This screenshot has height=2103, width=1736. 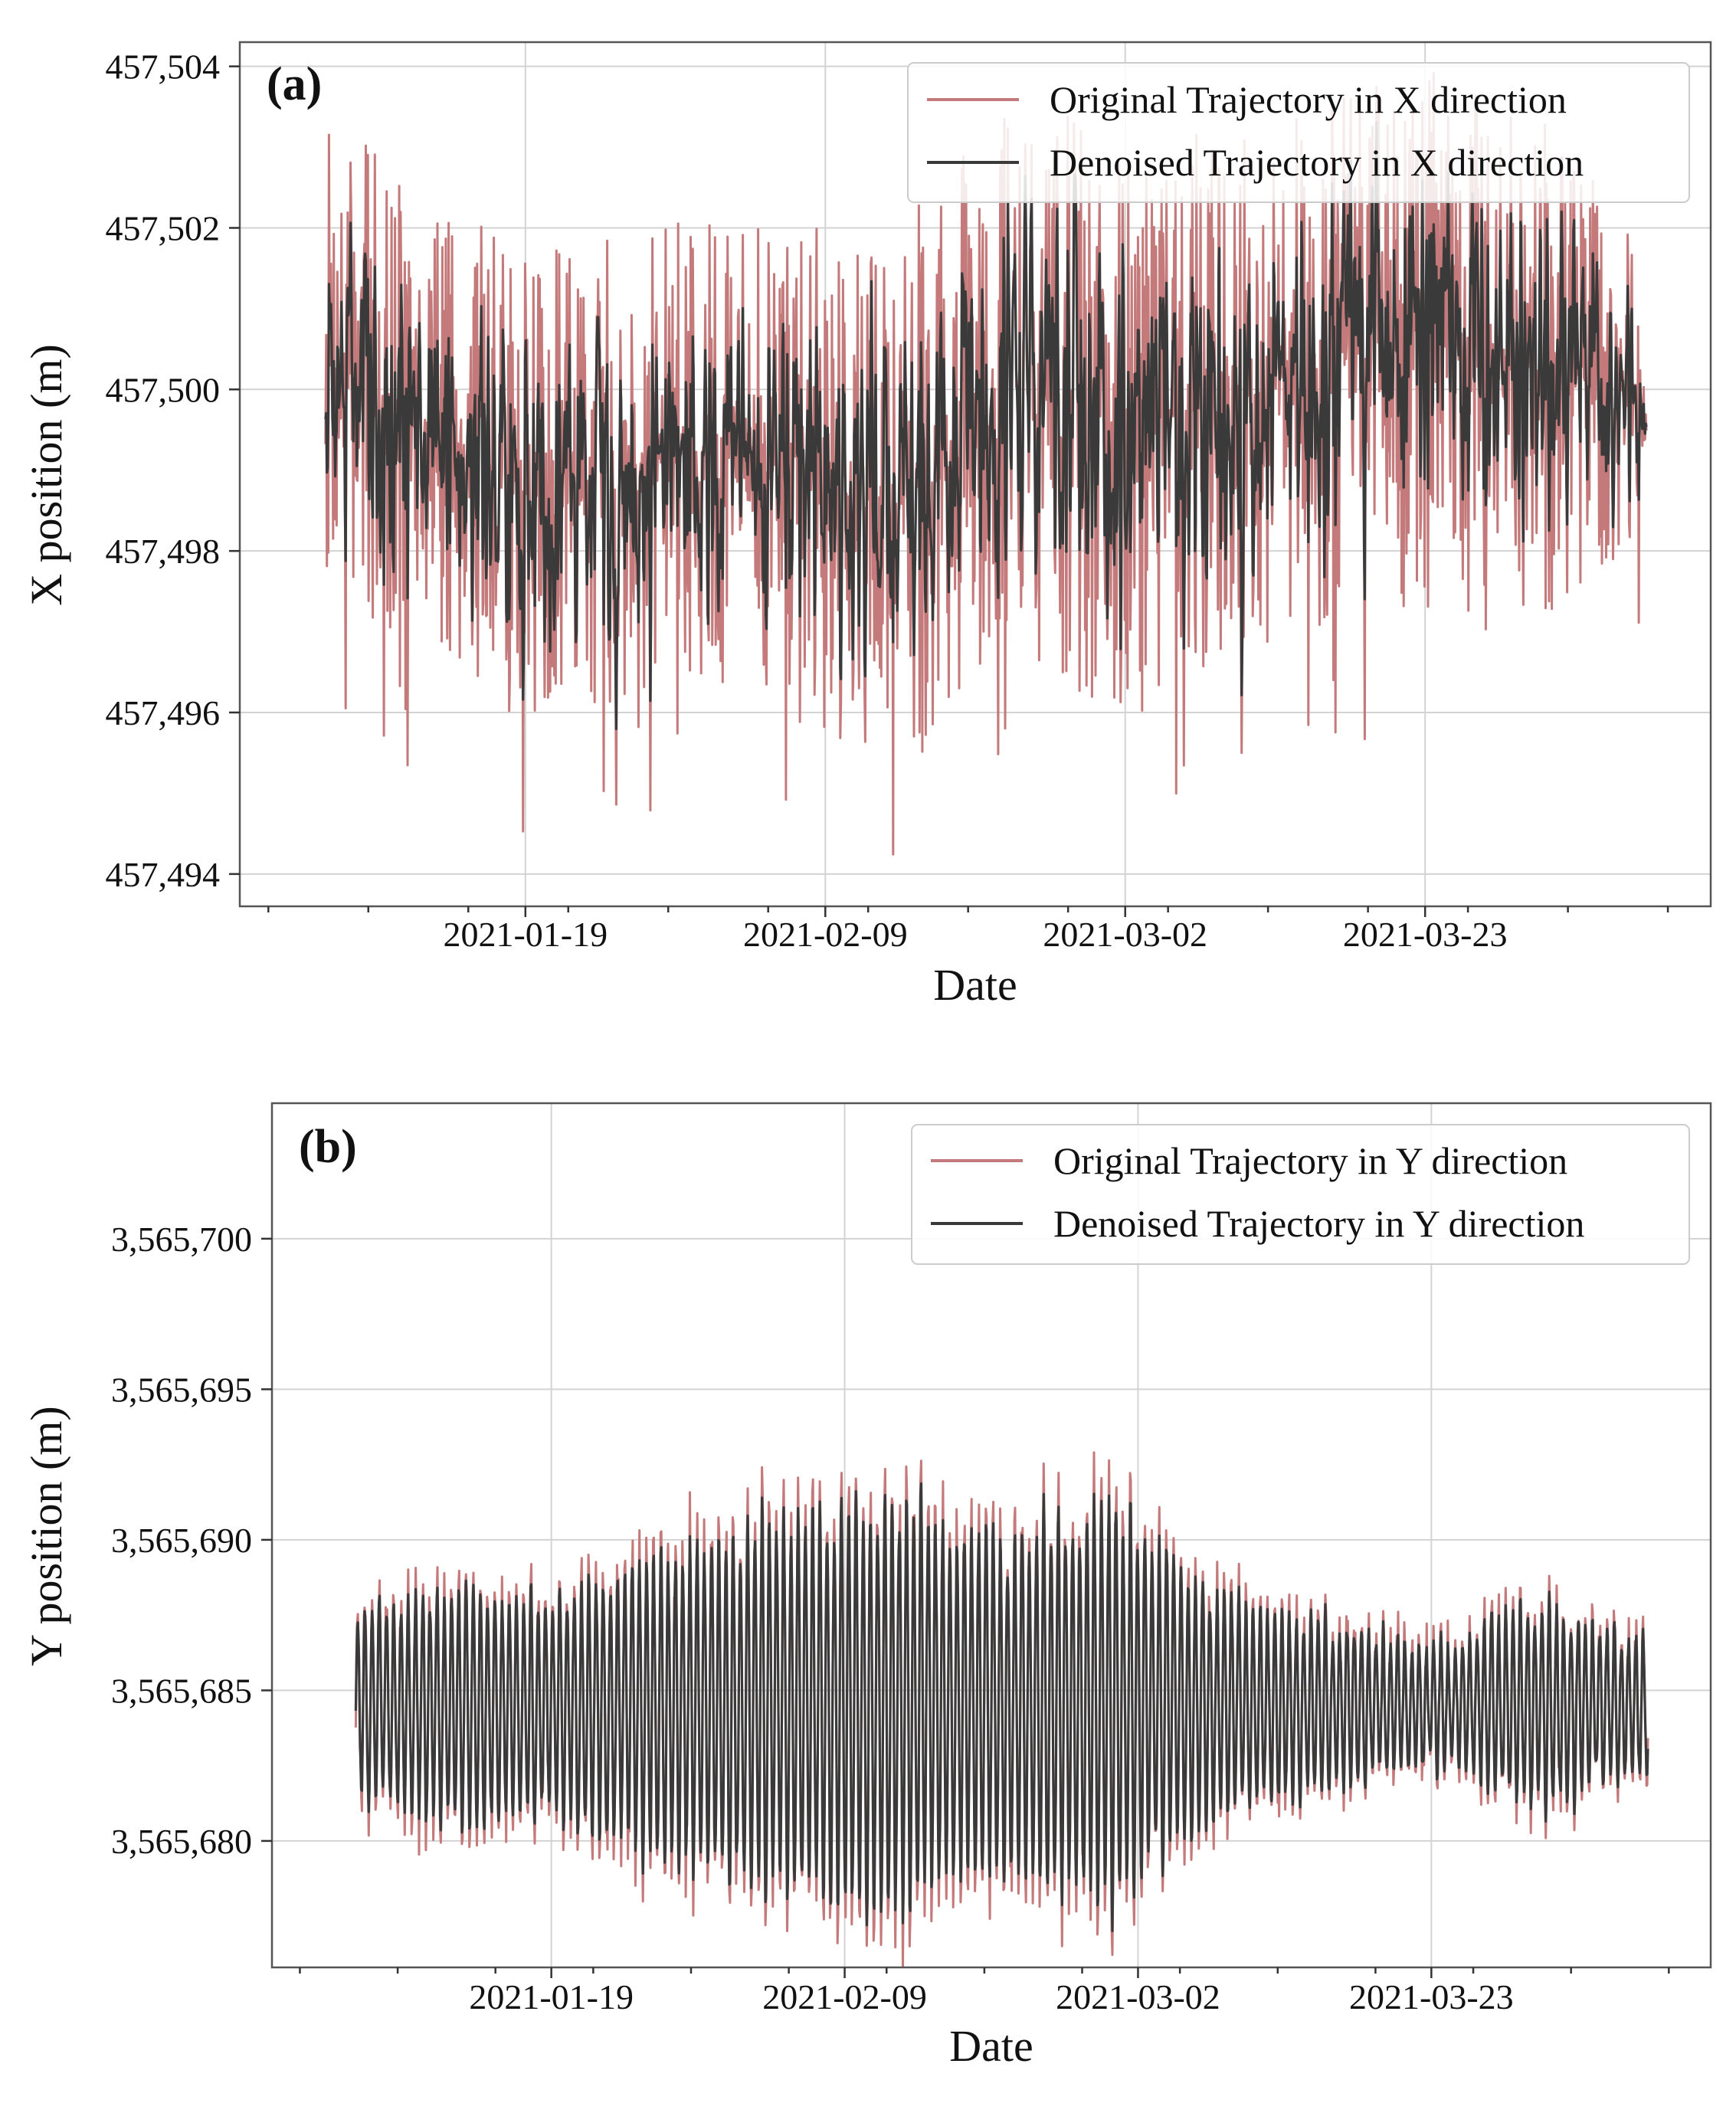 I want to click on y-tick-label: 457,502, so click(x=163, y=227).